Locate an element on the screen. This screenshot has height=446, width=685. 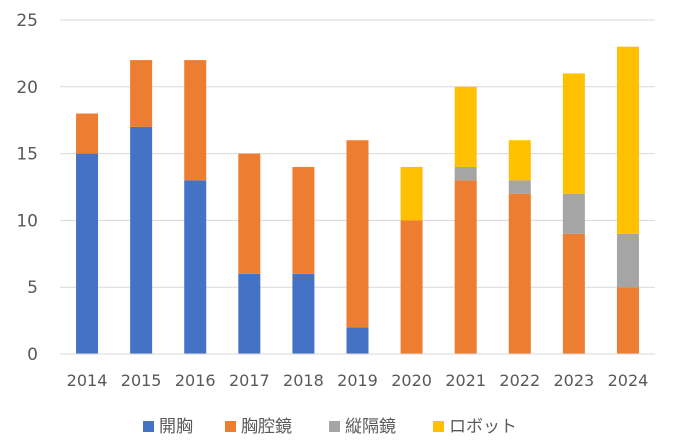
bar-segment-1-2020 is located at coordinates (411, 287).